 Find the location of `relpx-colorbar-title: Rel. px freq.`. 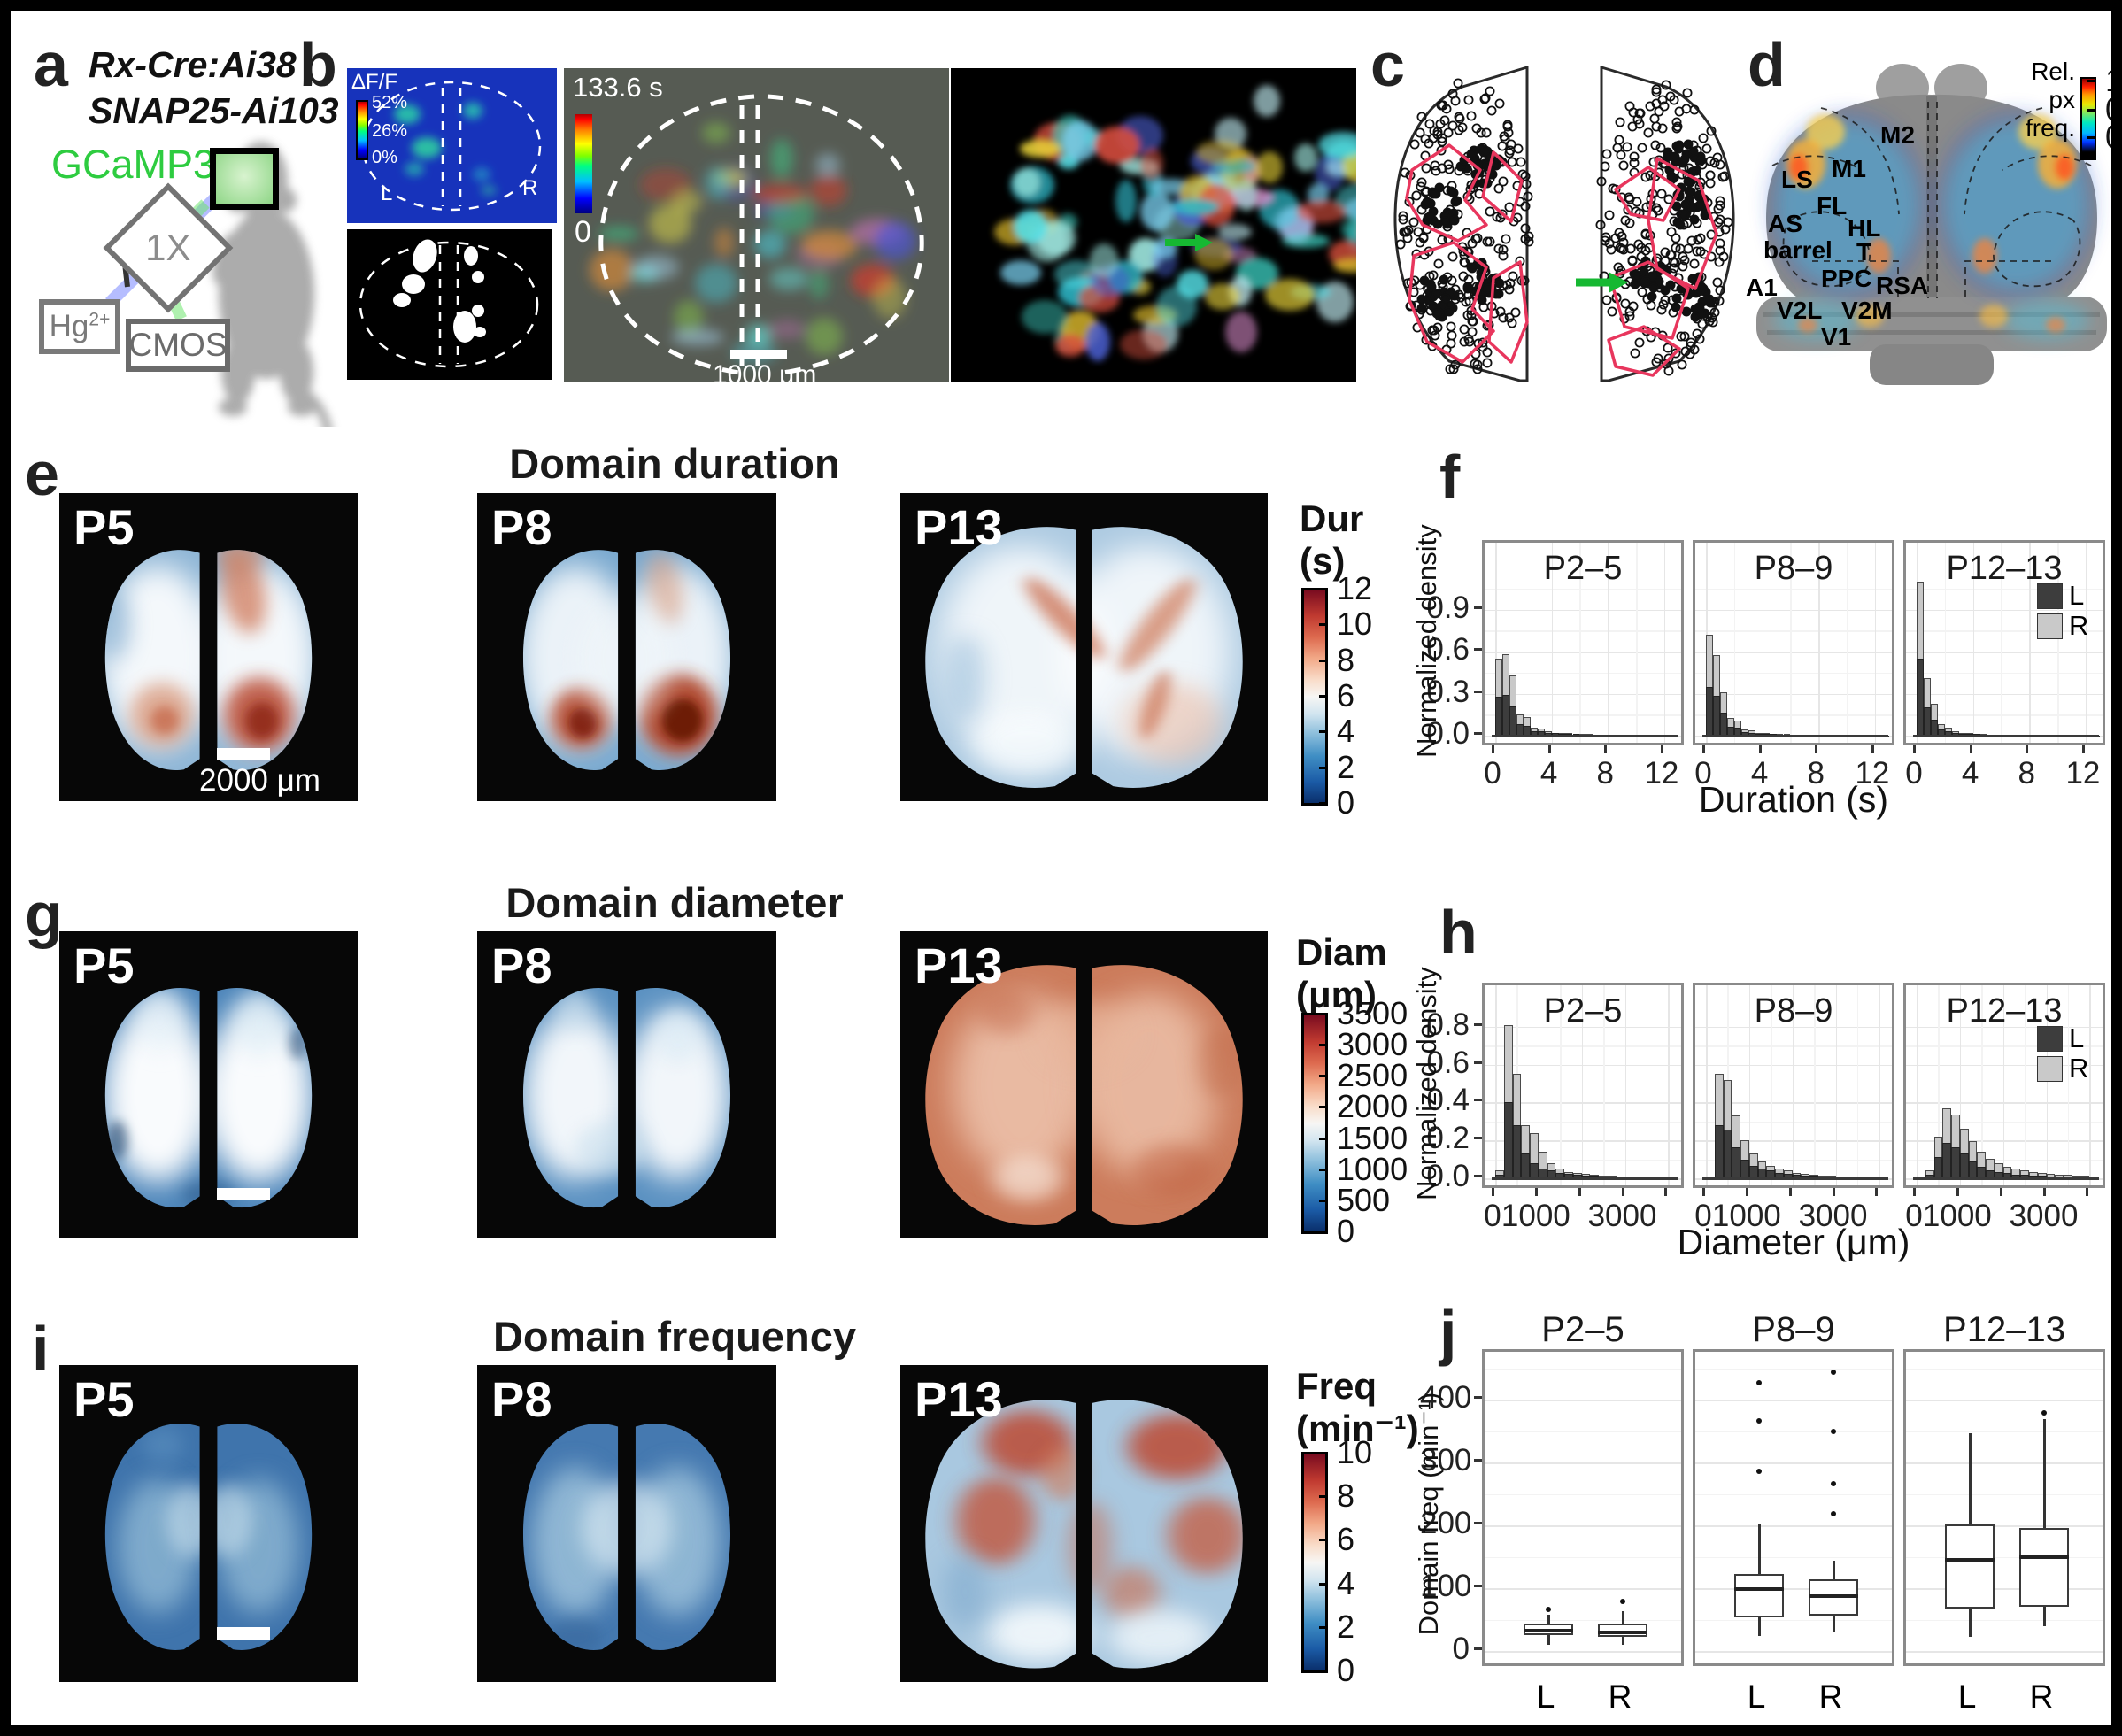

relpx-colorbar-title: Rel. px freq. is located at coordinates (2050, 101).